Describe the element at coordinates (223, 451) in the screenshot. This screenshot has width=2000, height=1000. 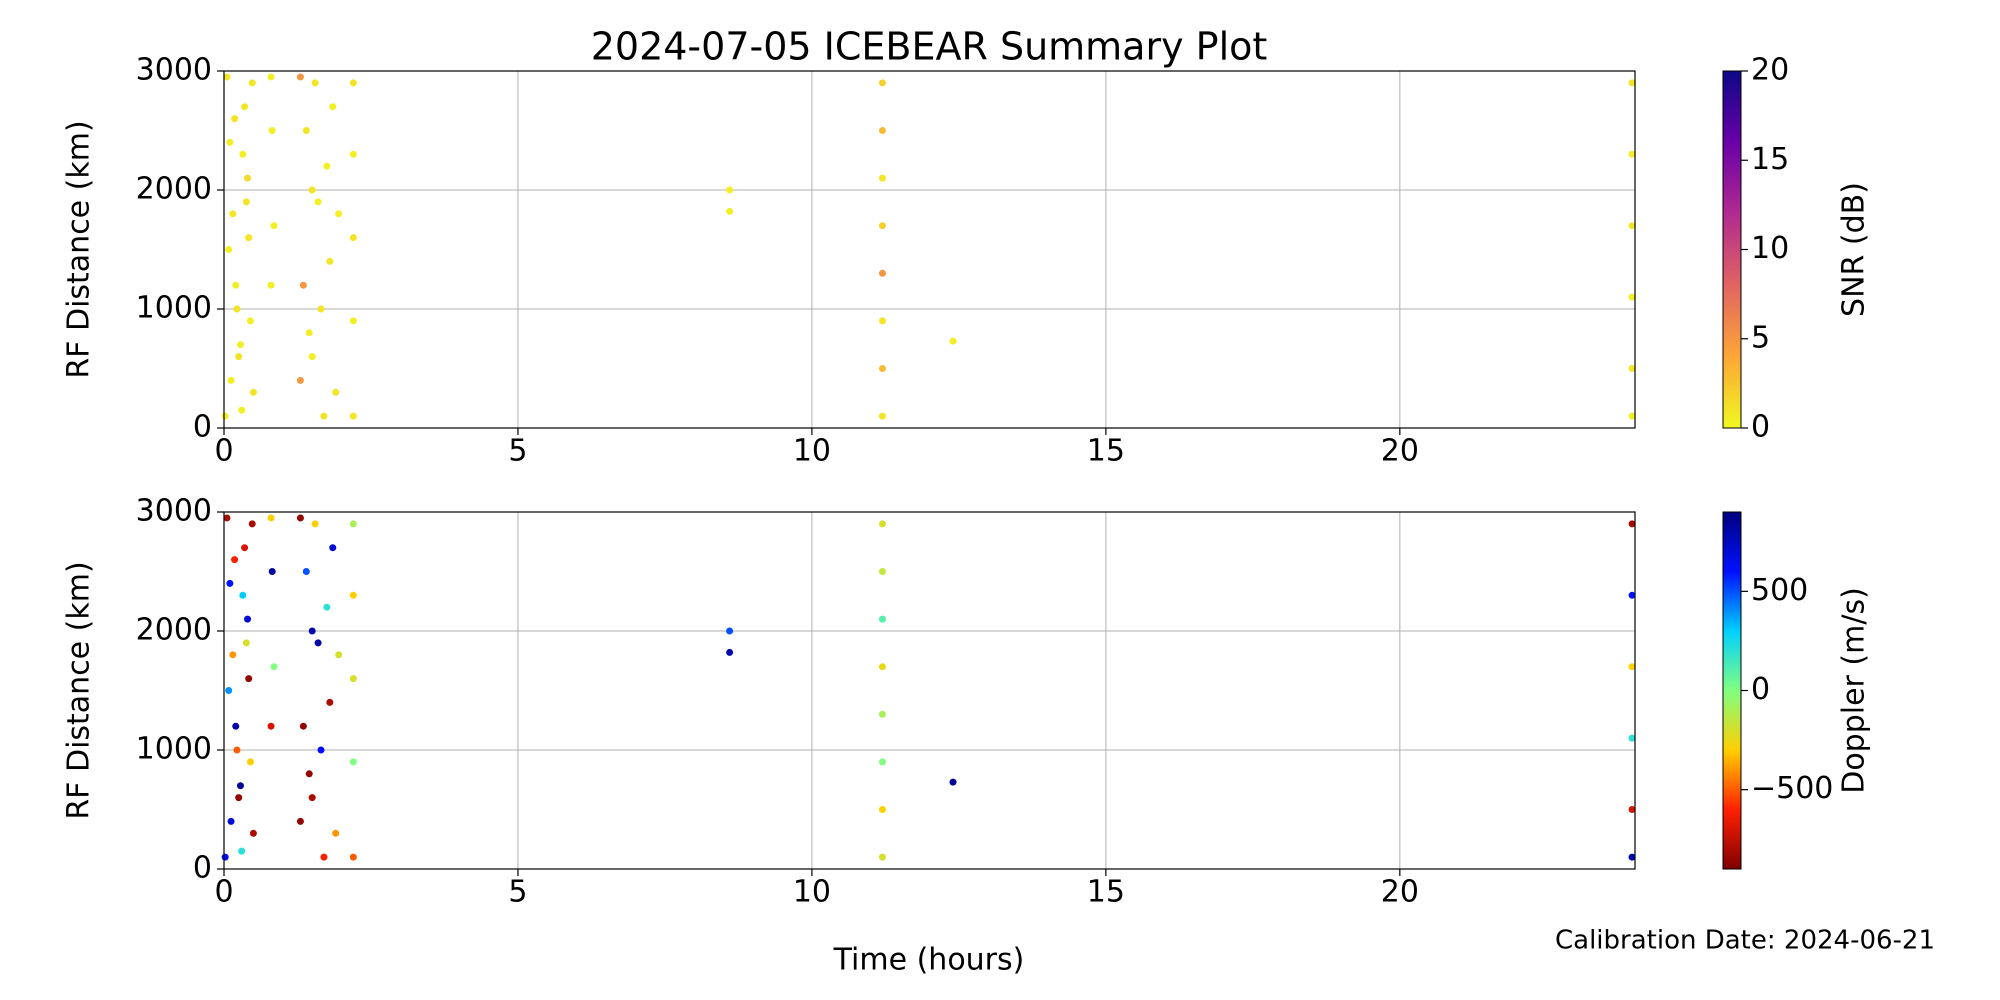
I see `x-tick-label: 0` at that location.